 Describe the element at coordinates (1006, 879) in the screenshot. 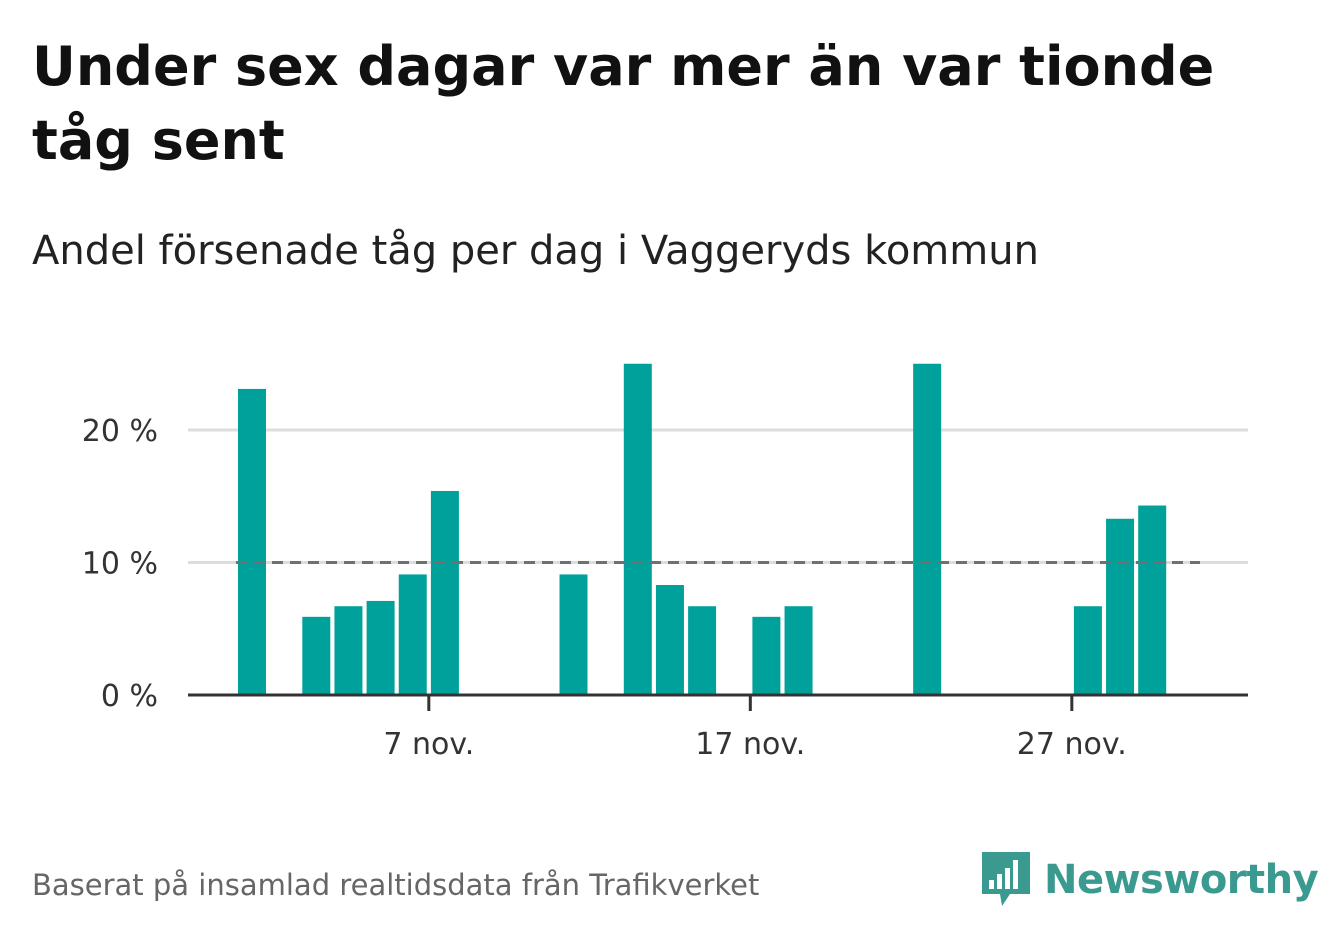

I see `chart-bubble-icon` at that location.